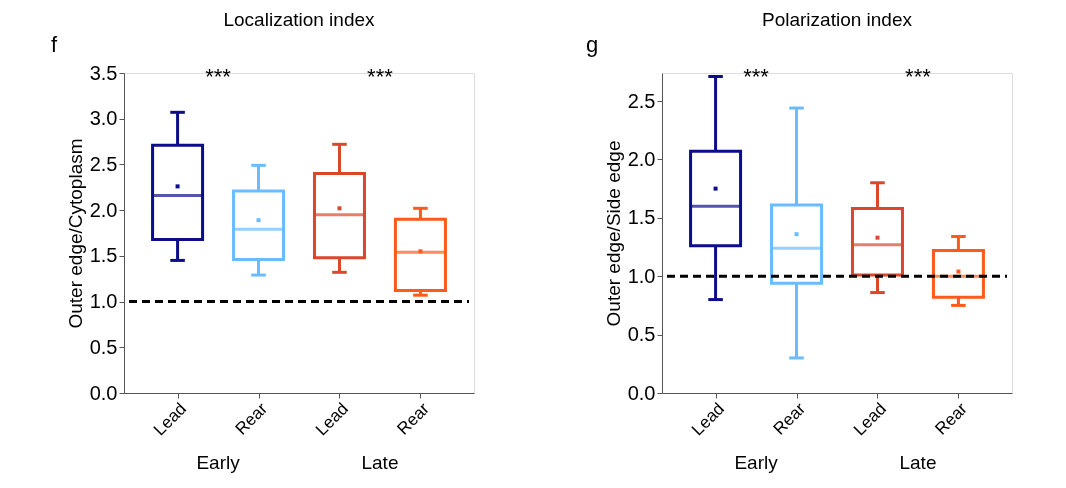  I want to click on text: f, so click(54, 44).